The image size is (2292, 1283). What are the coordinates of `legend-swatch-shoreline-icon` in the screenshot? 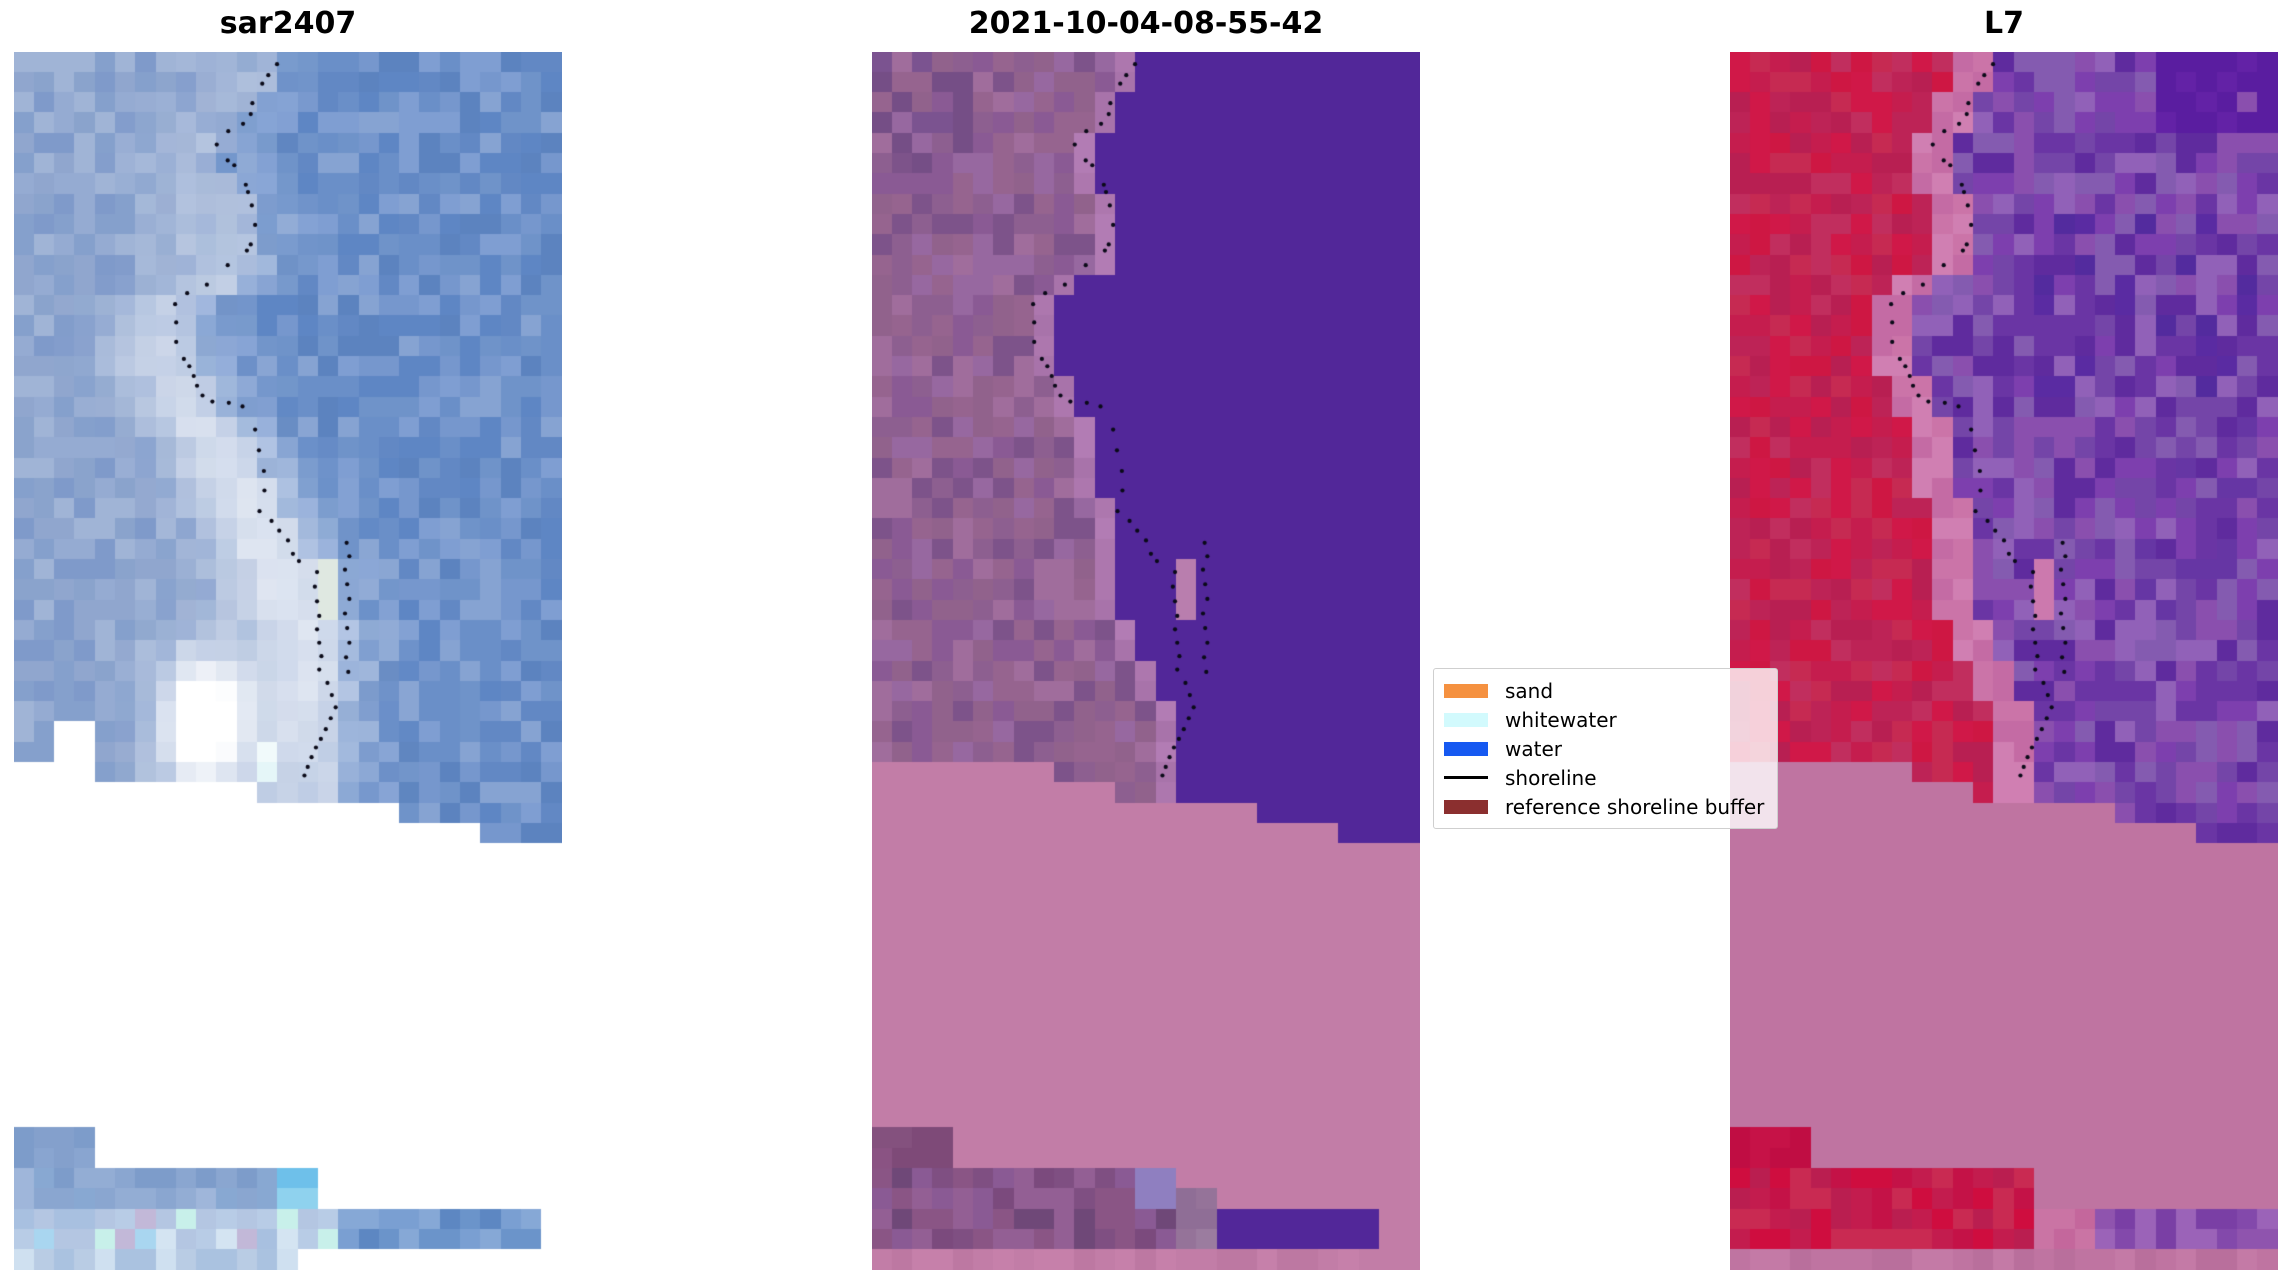 It's located at (1466, 777).